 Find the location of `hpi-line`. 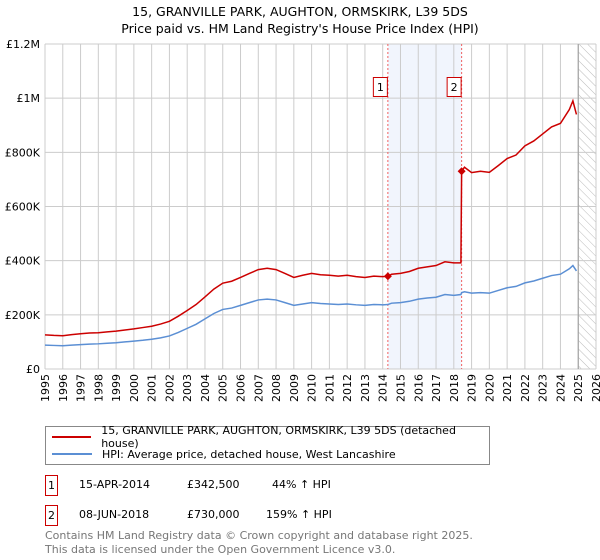

hpi-line is located at coordinates (311, 305).